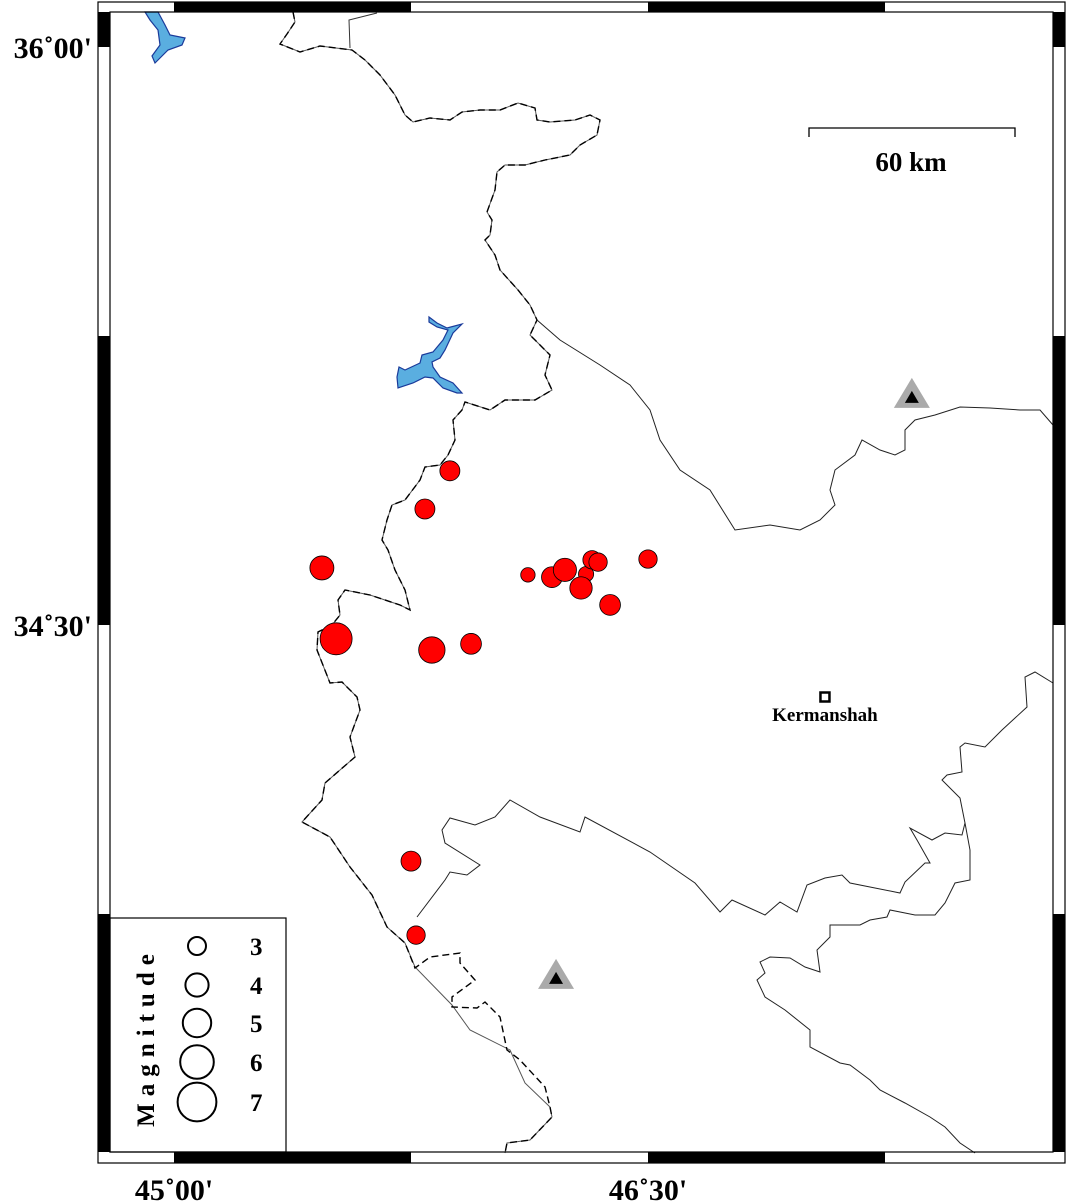  Describe the element at coordinates (363, 30) in the screenshot. I see `northern-border` at that location.